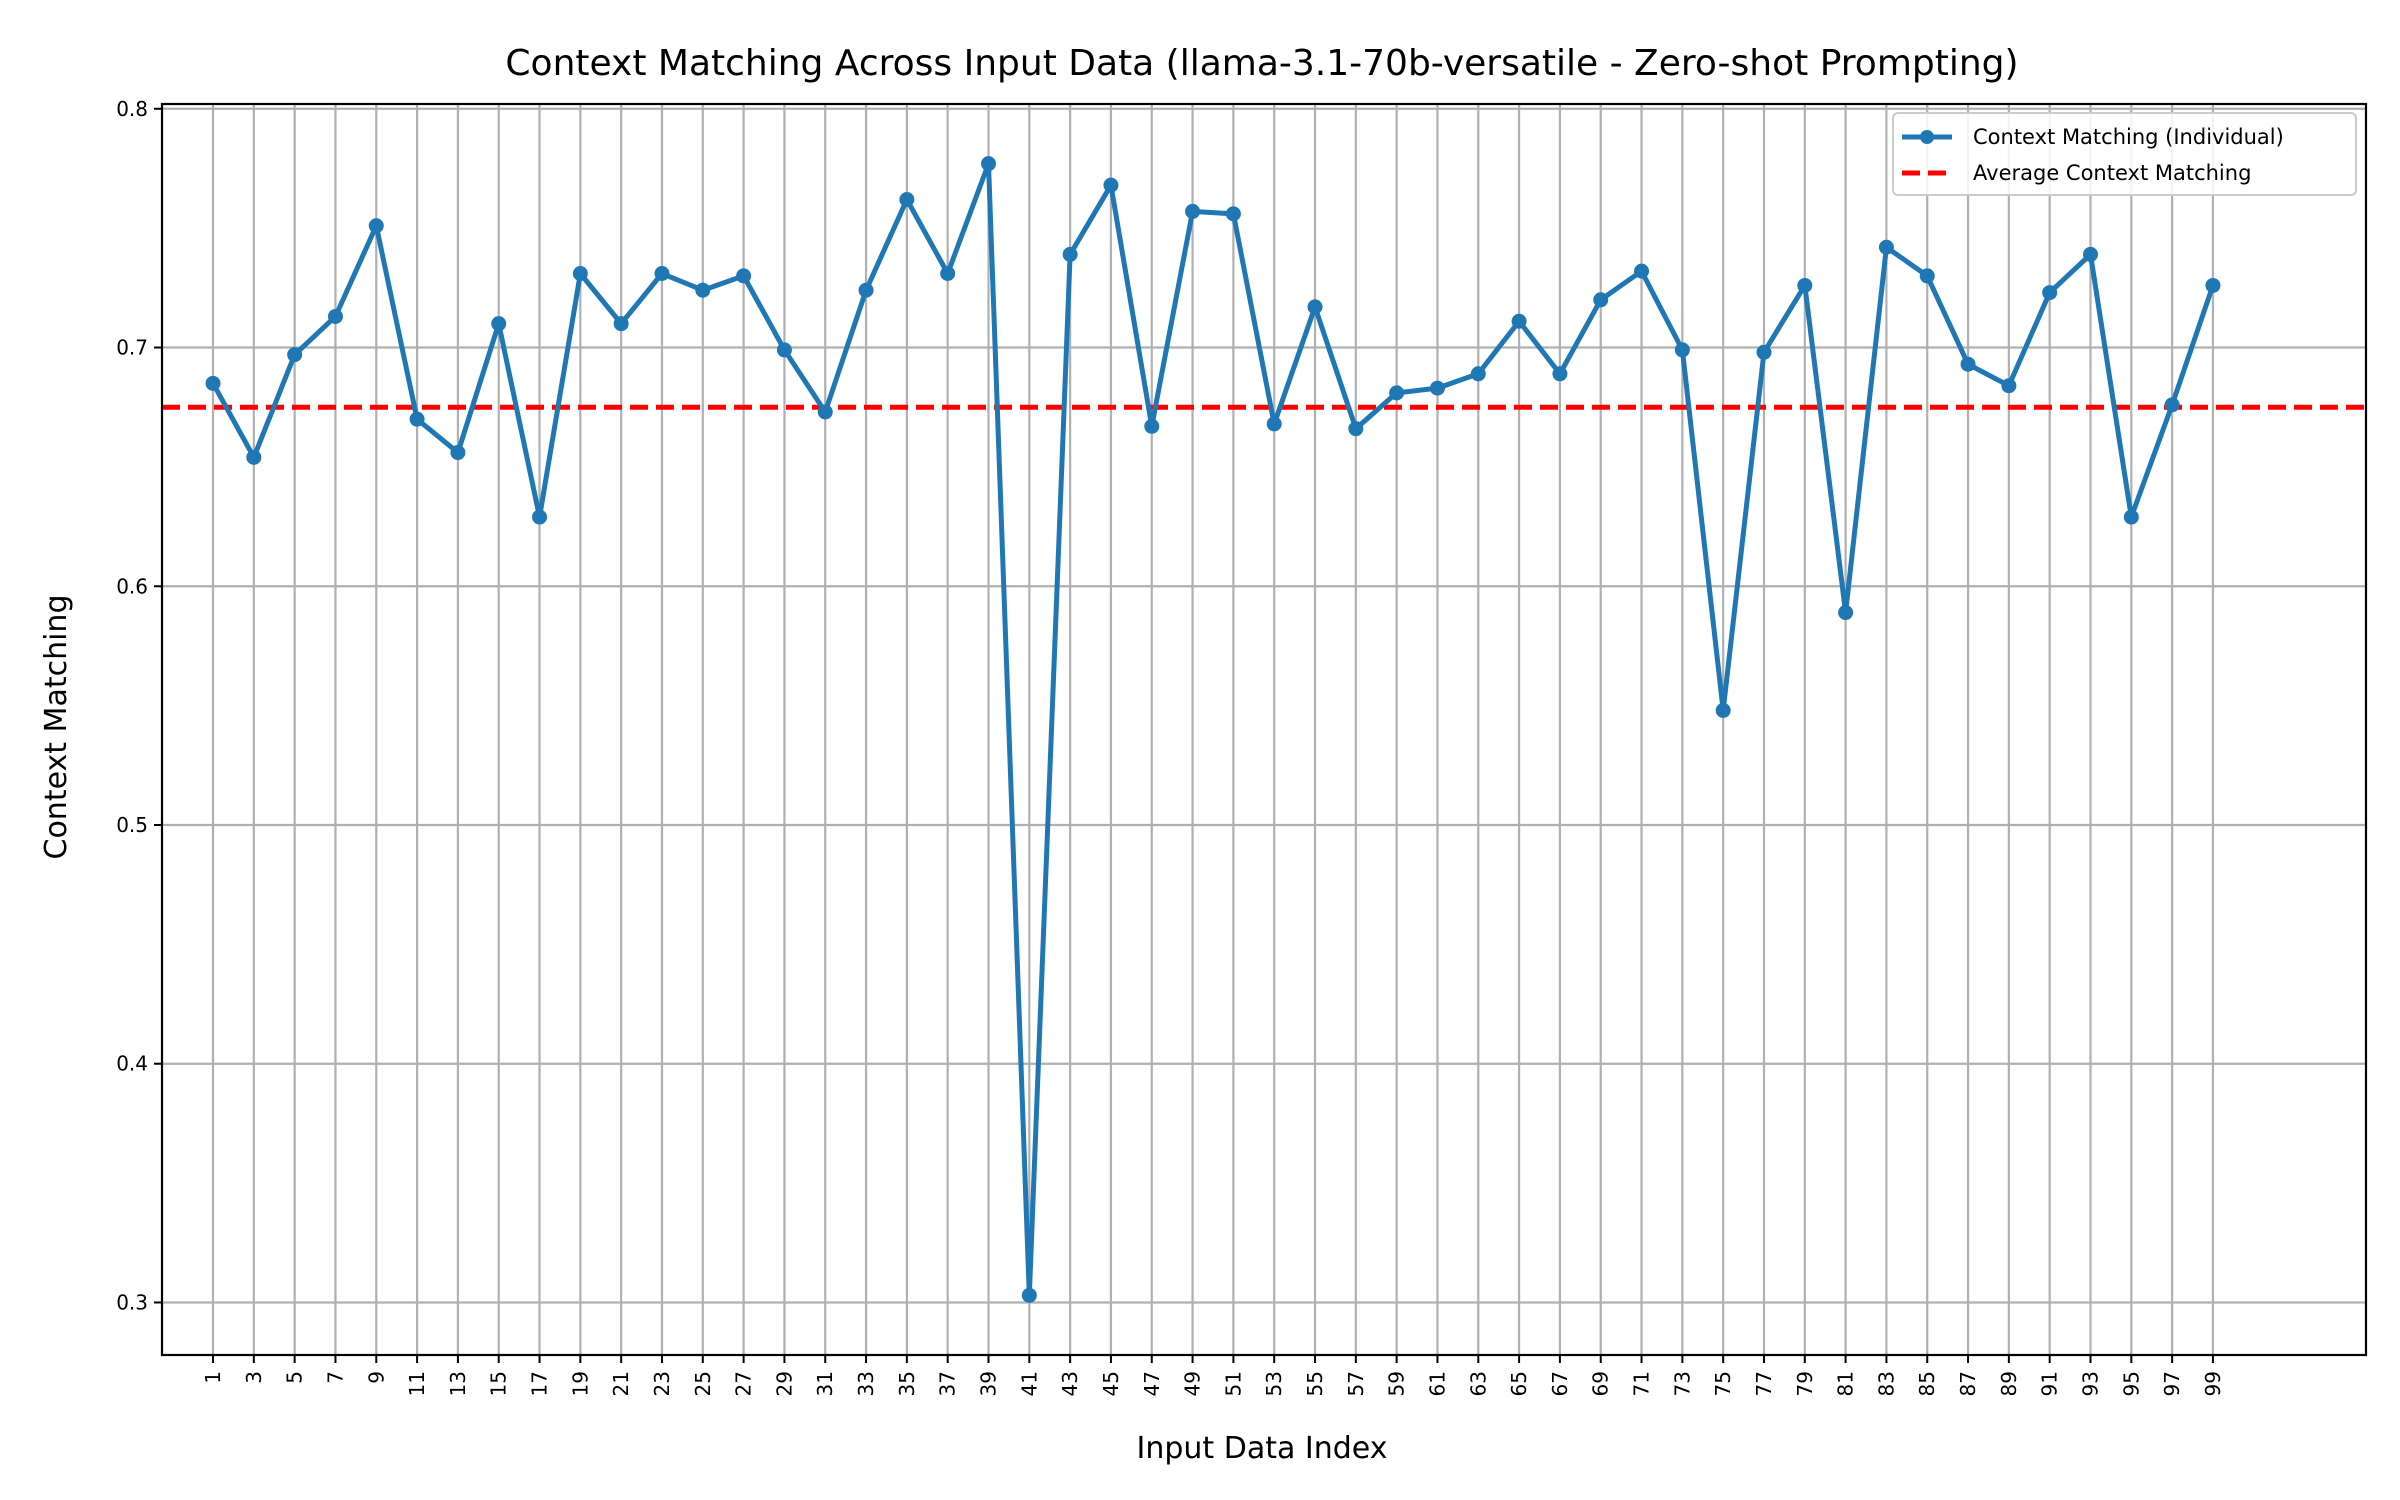 The height and width of the screenshot is (1500, 2400). What do you see at coordinates (1233, 1383) in the screenshot?
I see `x-tick-label: 51` at bounding box center [1233, 1383].